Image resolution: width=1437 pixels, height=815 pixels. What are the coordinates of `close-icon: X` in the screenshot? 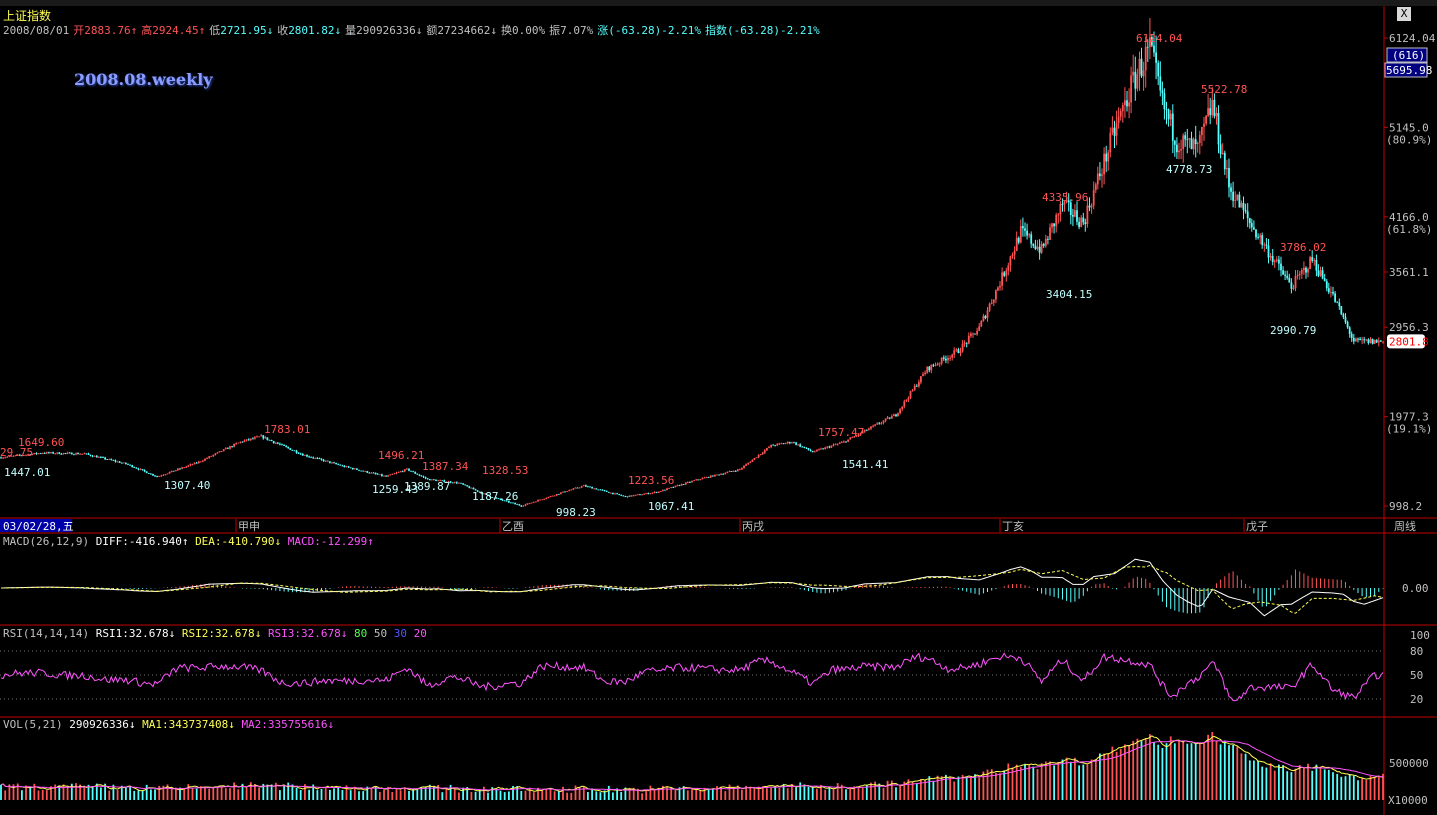 It's located at (1404, 14).